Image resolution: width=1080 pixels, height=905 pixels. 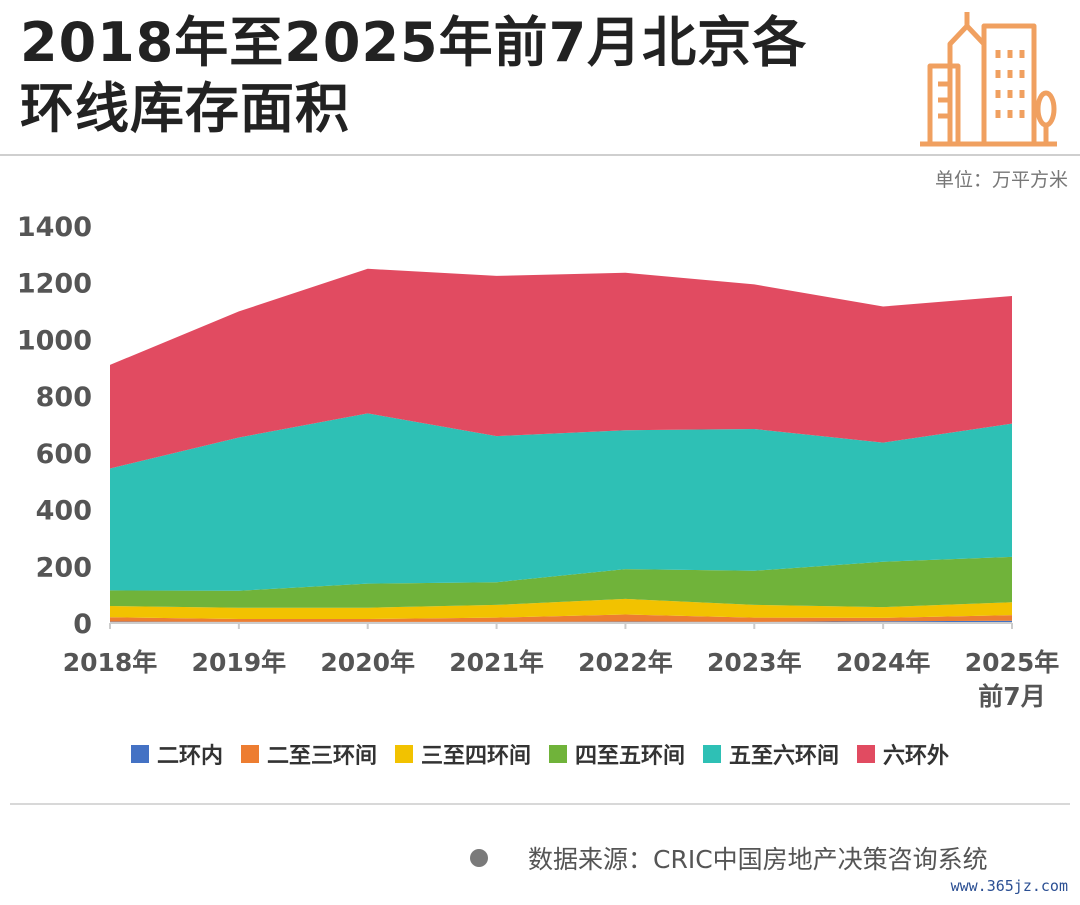 What do you see at coordinates (1012, 662) in the screenshot?
I see `x-tick-label: 2025年` at bounding box center [1012, 662].